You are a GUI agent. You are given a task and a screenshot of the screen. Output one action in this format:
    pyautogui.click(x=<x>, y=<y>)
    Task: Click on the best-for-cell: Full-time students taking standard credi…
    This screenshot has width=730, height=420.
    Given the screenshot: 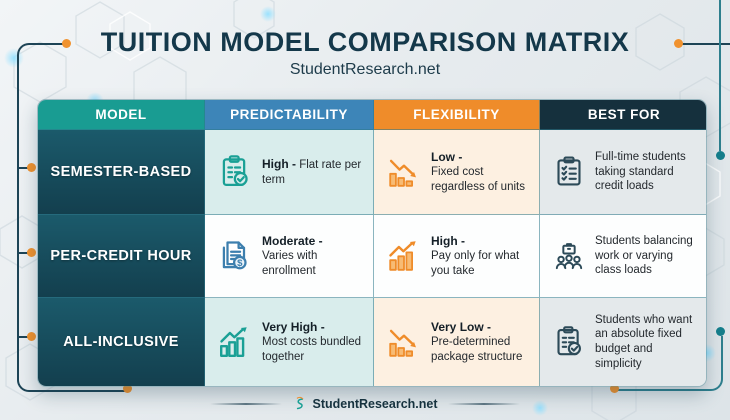 What is the action you would take?
    pyautogui.click(x=623, y=172)
    